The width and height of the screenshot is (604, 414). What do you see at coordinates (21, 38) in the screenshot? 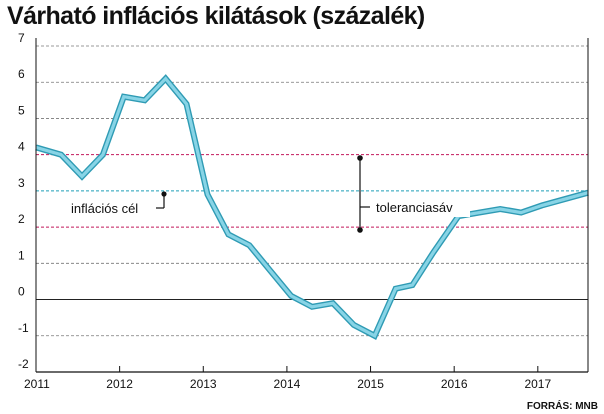
I see `y-tick-label: 7` at bounding box center [21, 38].